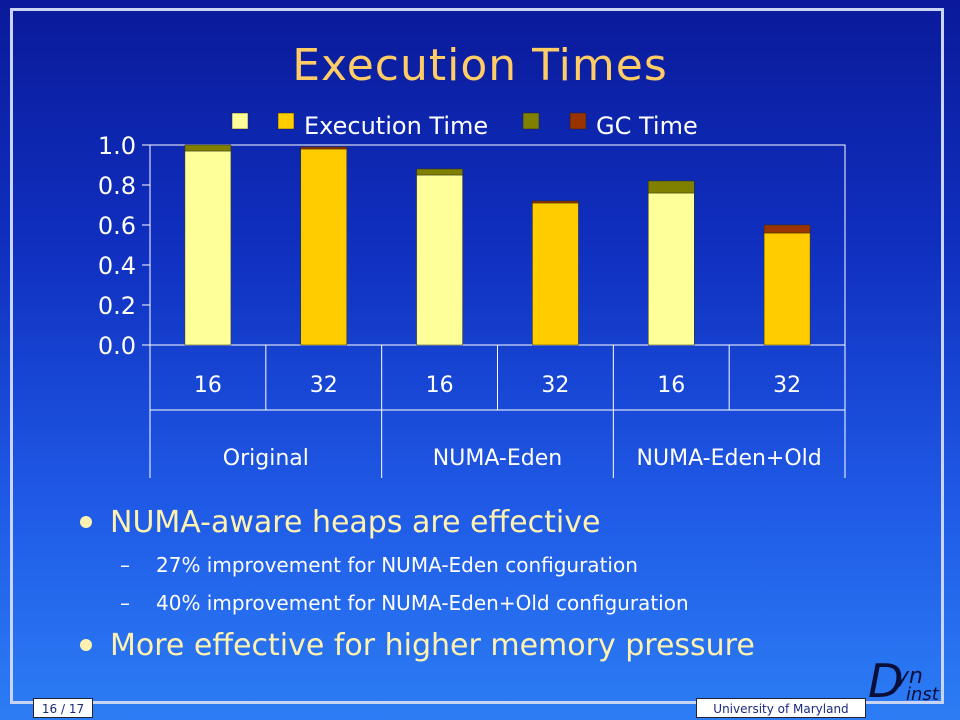 This screenshot has width=960, height=720. I want to click on dyninst-logo-inst: inst, so click(922, 694).